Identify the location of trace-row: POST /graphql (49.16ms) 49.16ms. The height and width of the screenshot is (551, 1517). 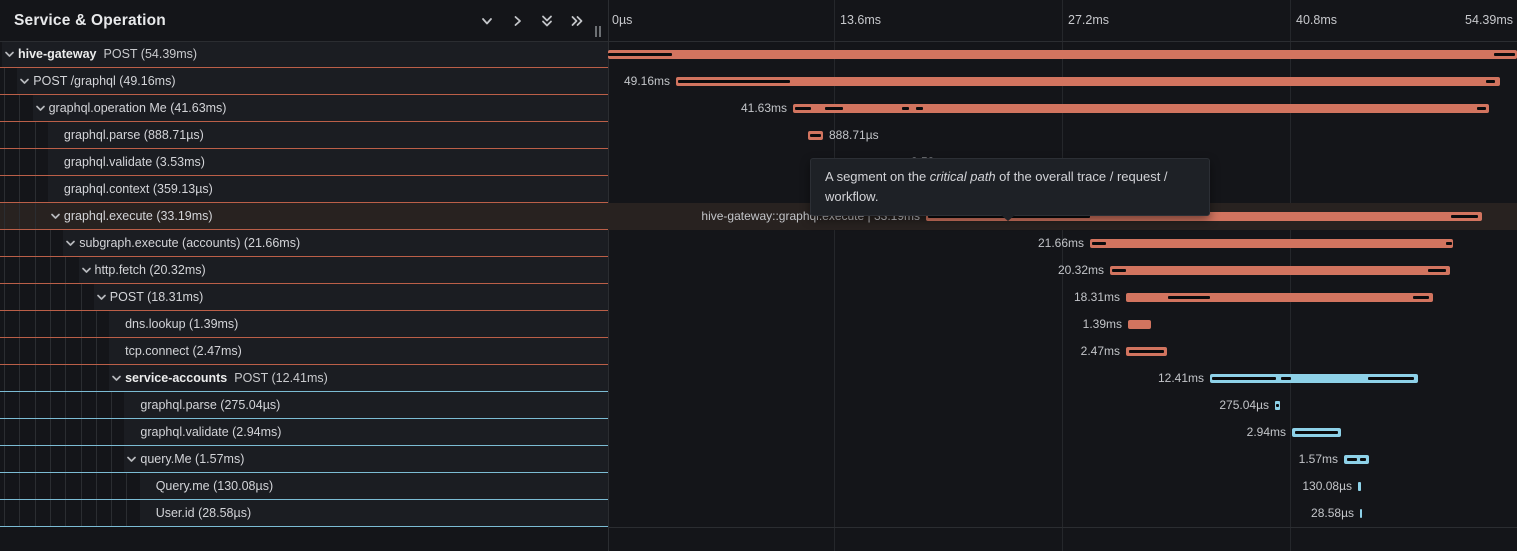
(758, 81).